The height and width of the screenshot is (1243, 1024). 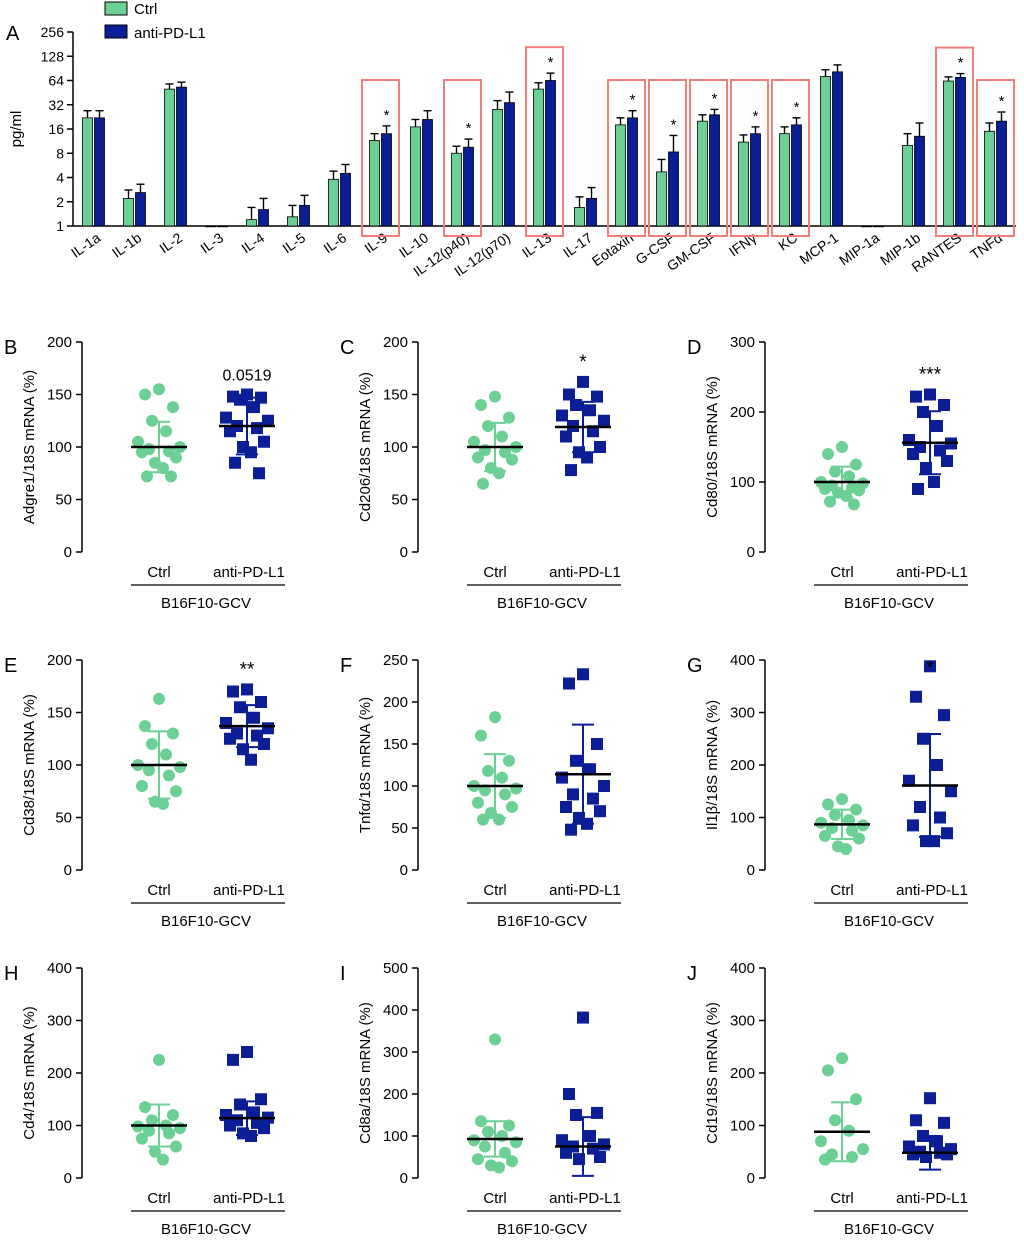 What do you see at coordinates (170, 242) in the screenshot?
I see `category-label: IL-2` at bounding box center [170, 242].